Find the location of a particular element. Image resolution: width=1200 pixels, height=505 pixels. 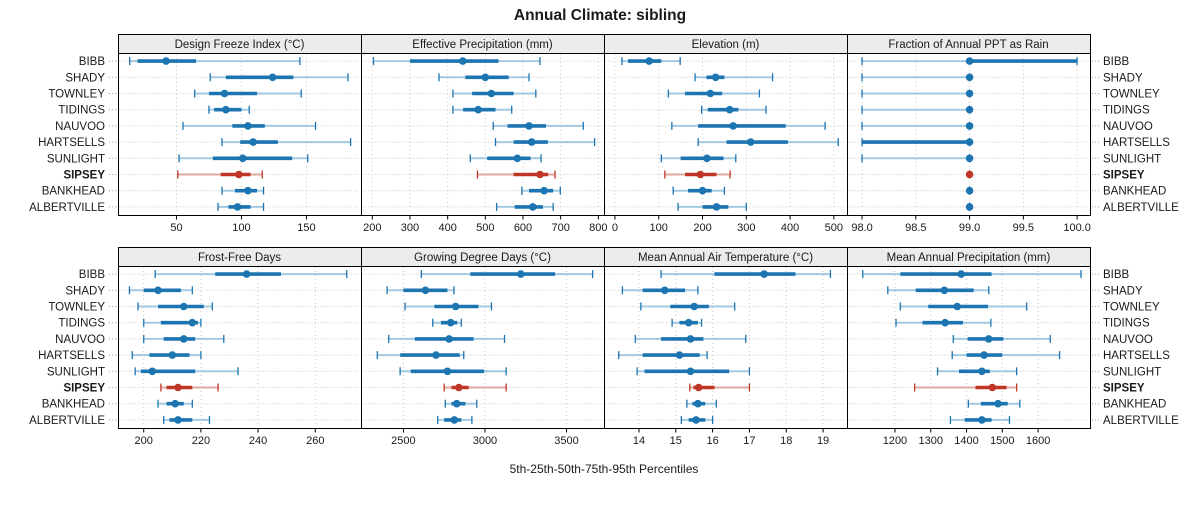

x-tick-label: 100 is located at coordinates (659, 228).